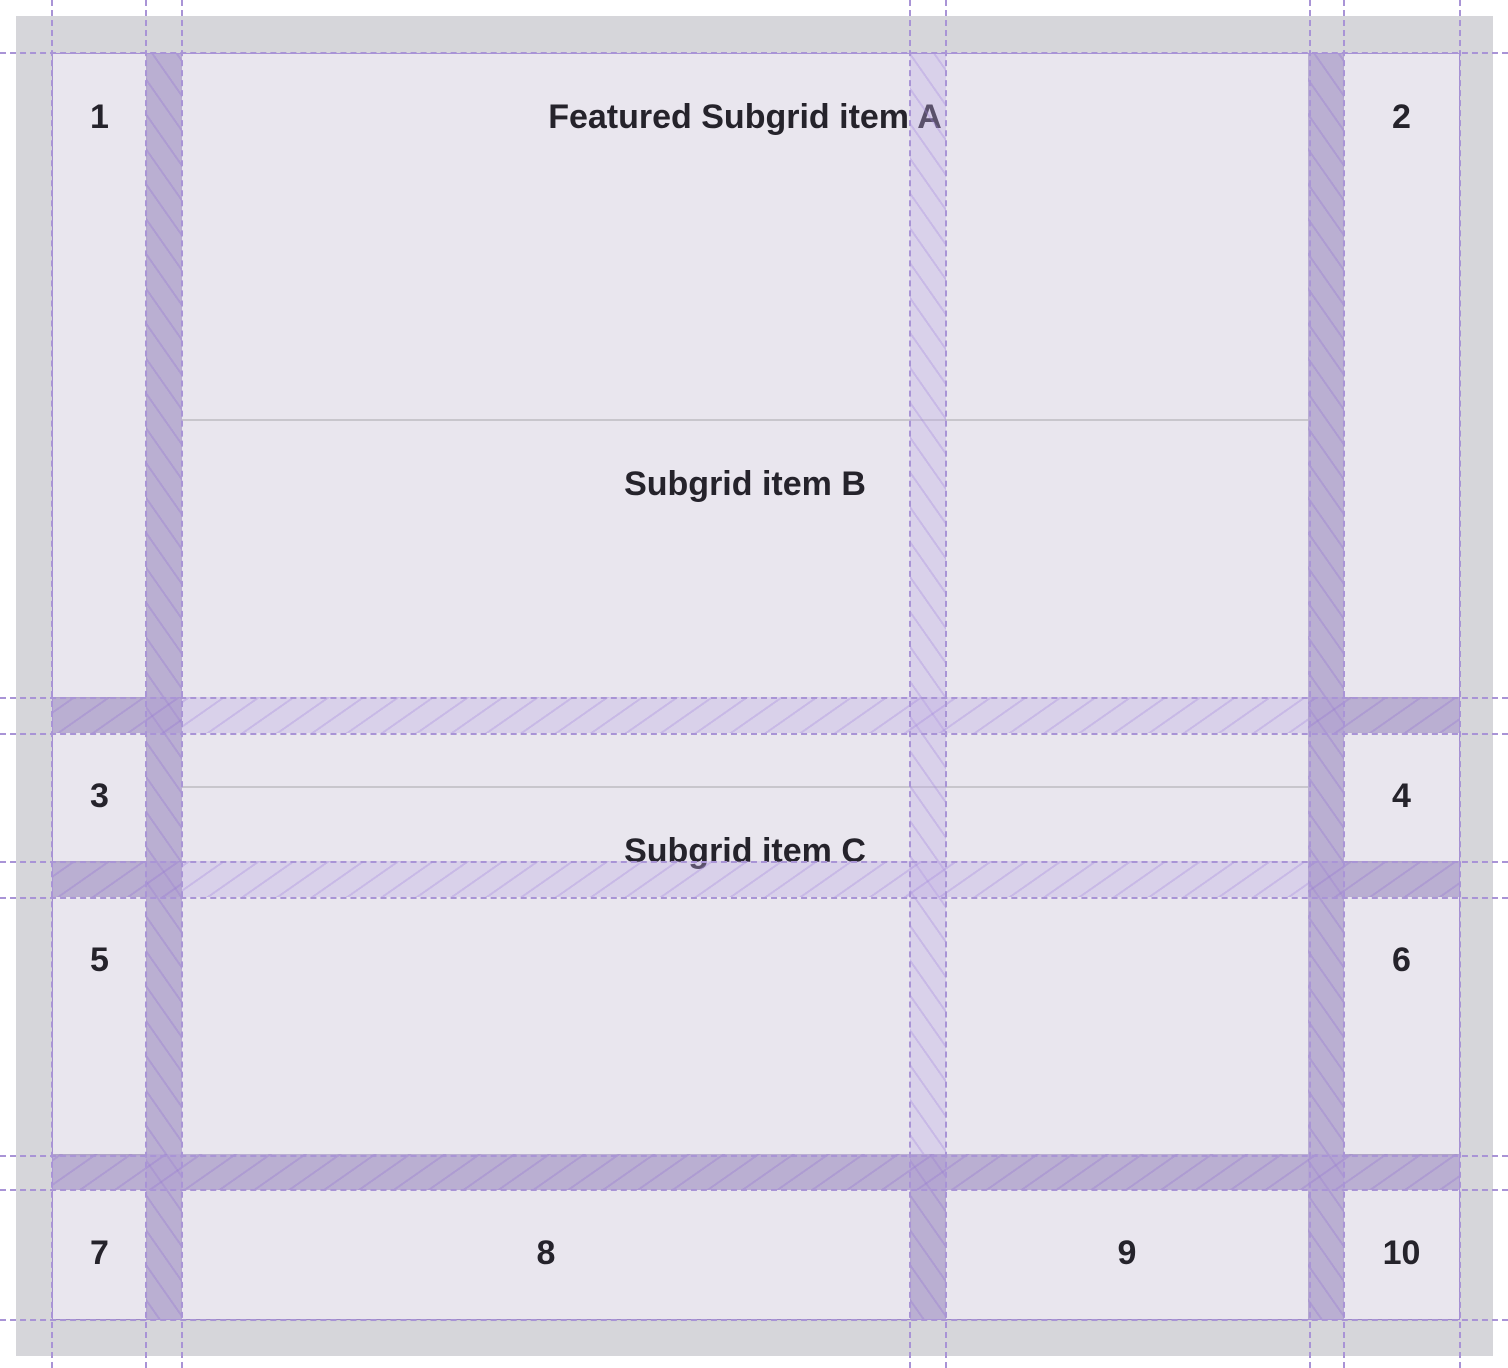  Describe the element at coordinates (745, 484) in the screenshot. I see `item-label: Subgrid item B` at that location.